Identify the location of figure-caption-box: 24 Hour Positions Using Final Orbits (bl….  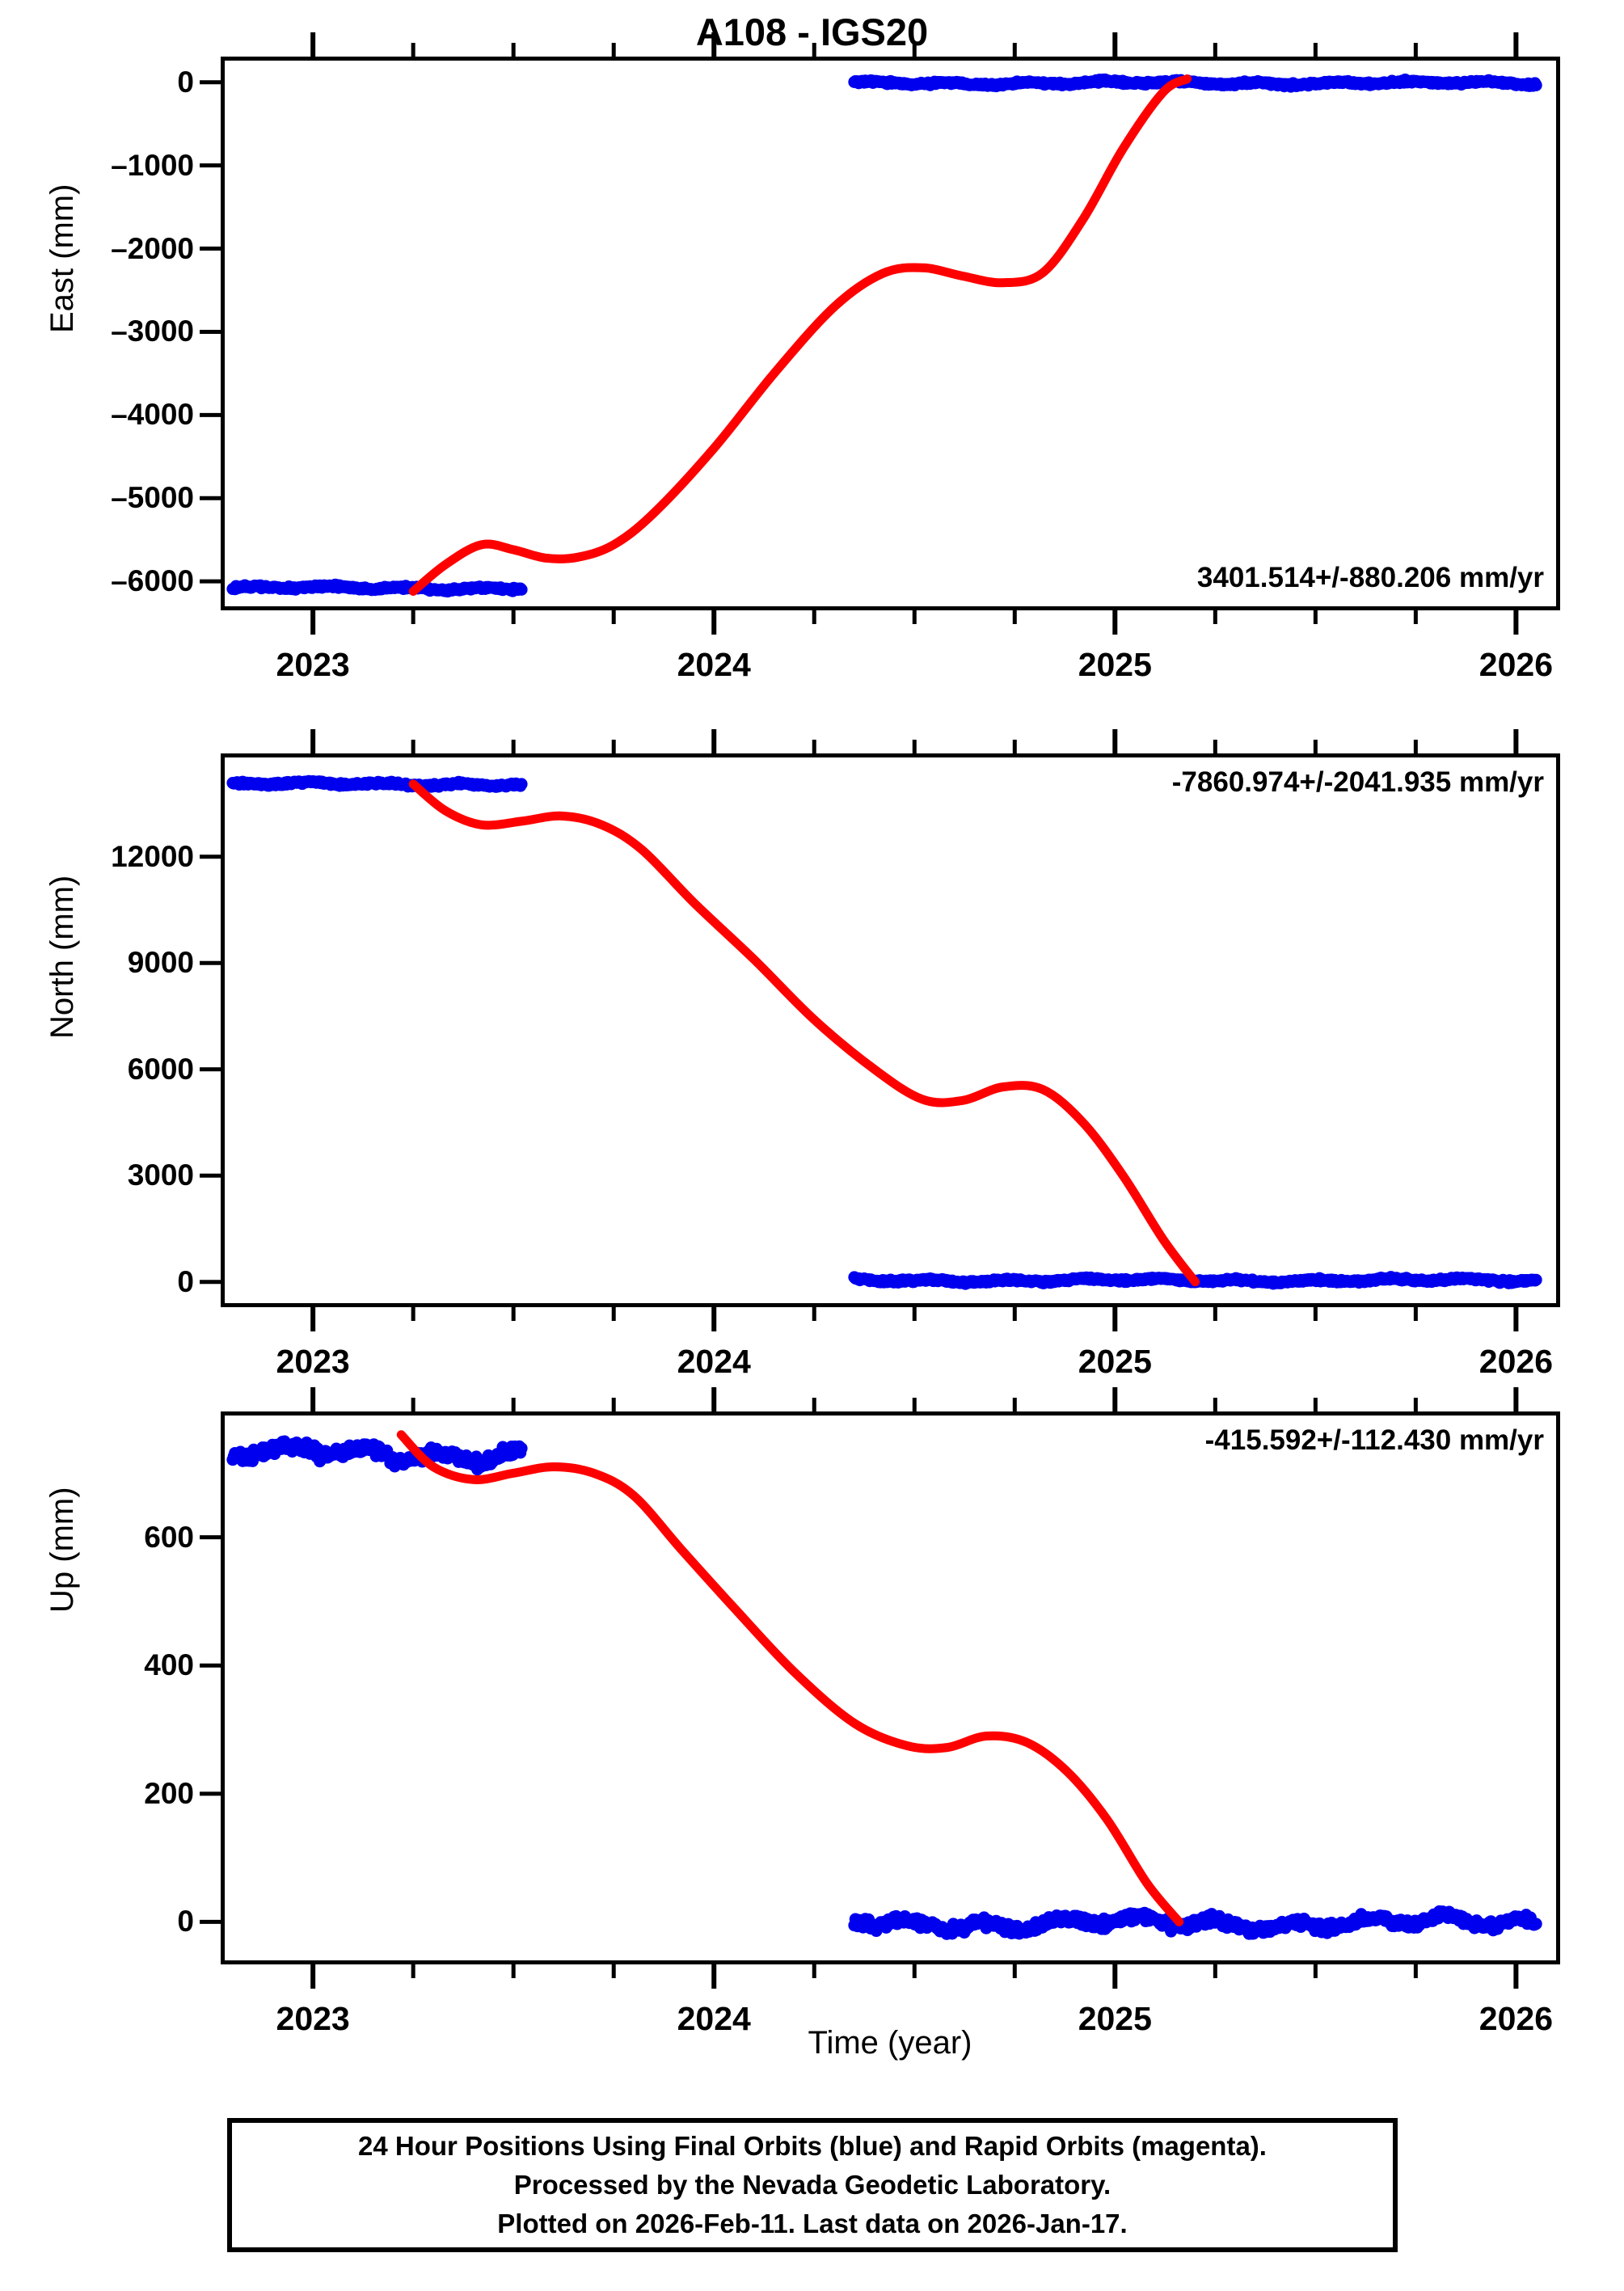
(812, 2185).